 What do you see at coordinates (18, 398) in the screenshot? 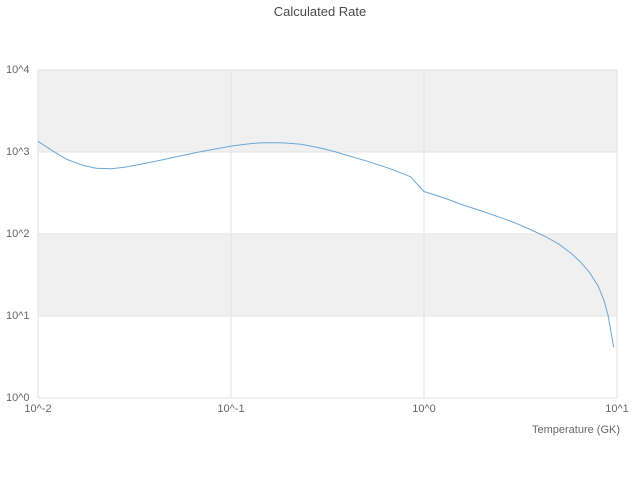
I see `y-tick-label: 10^0` at bounding box center [18, 398].